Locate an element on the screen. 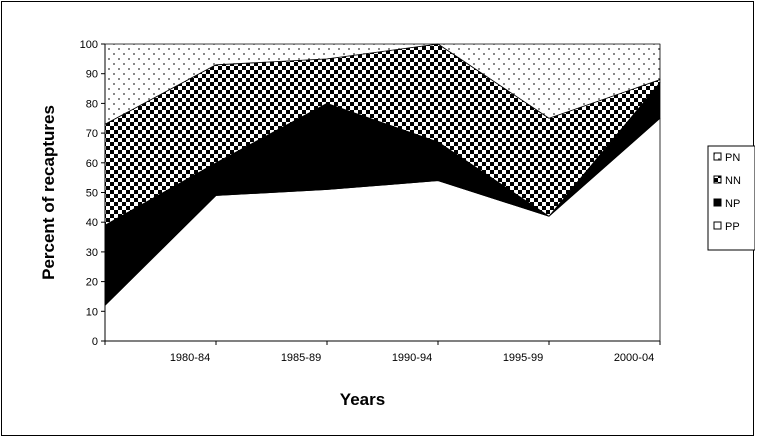  legend-label-pp: PP is located at coordinates (732, 227).